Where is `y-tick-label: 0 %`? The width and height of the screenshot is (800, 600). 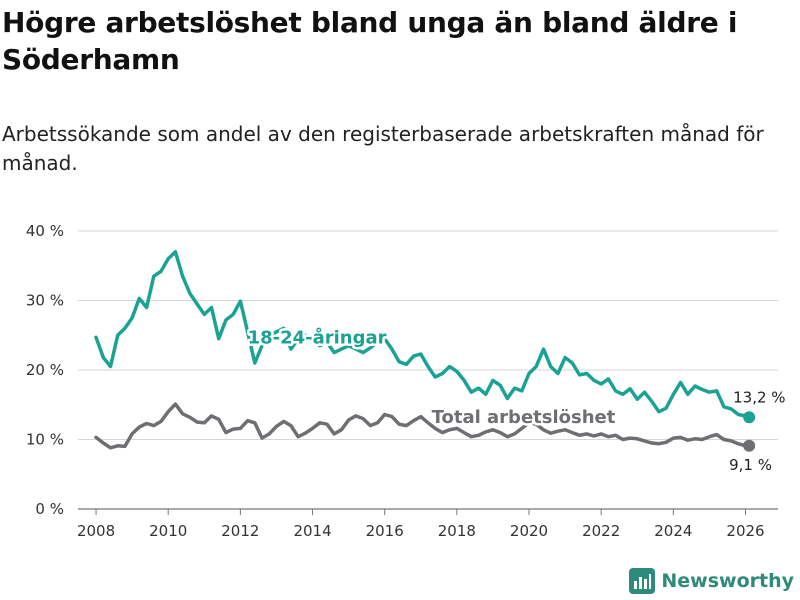
y-tick-label: 0 % is located at coordinates (49, 509).